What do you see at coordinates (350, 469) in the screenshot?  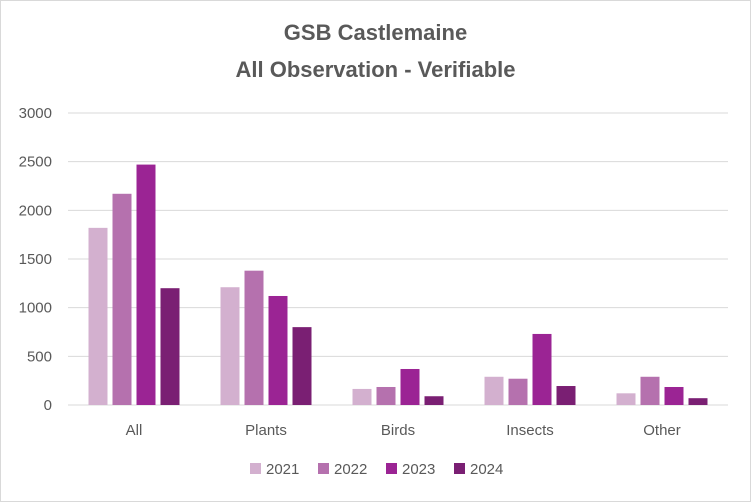 I see `legend-label: 2022` at bounding box center [350, 469].